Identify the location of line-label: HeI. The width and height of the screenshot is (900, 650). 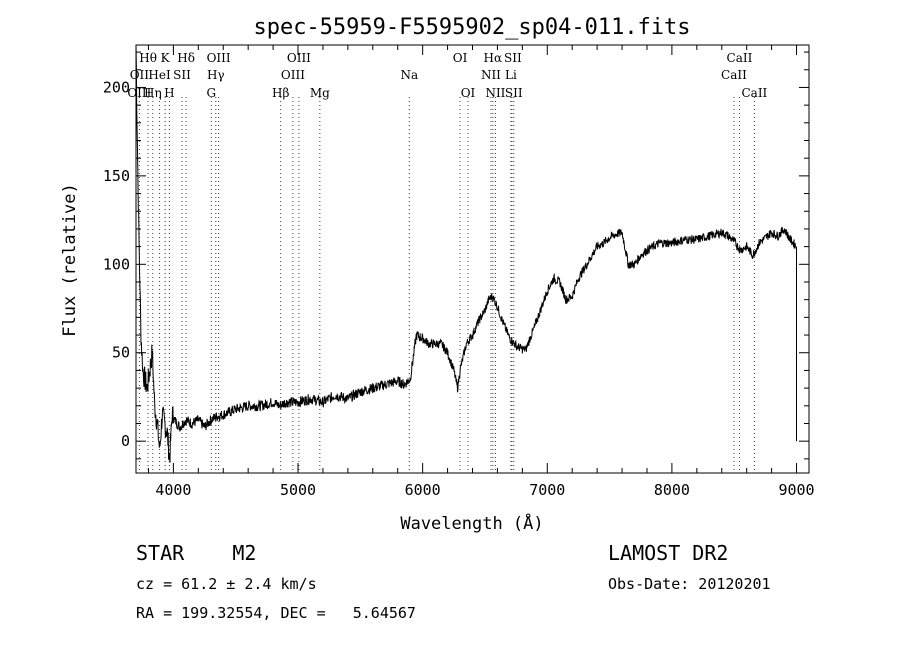
(159, 75).